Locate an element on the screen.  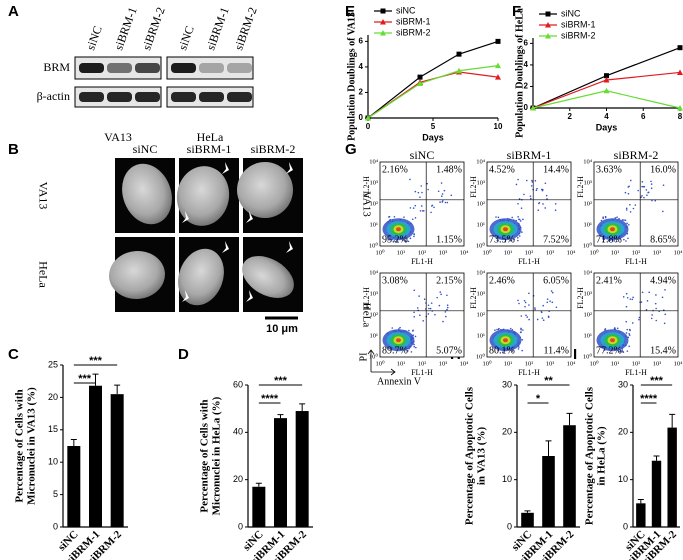
axis-arrow is located at coordinates (381, 362).